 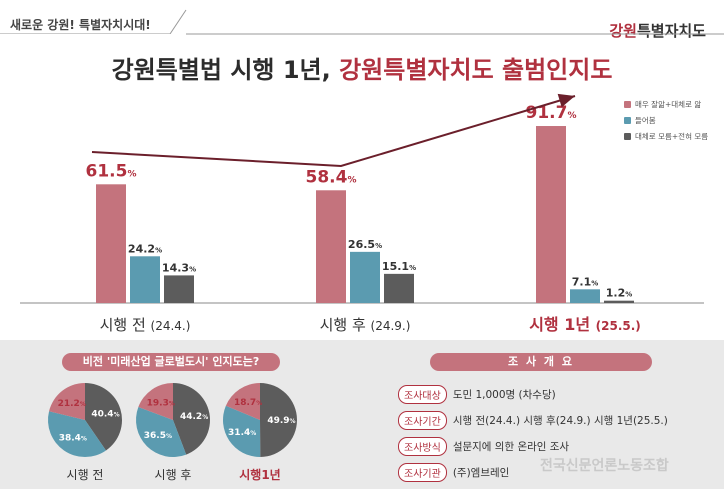 I want to click on pie-value-0-1: 38.4%, so click(x=73, y=439).